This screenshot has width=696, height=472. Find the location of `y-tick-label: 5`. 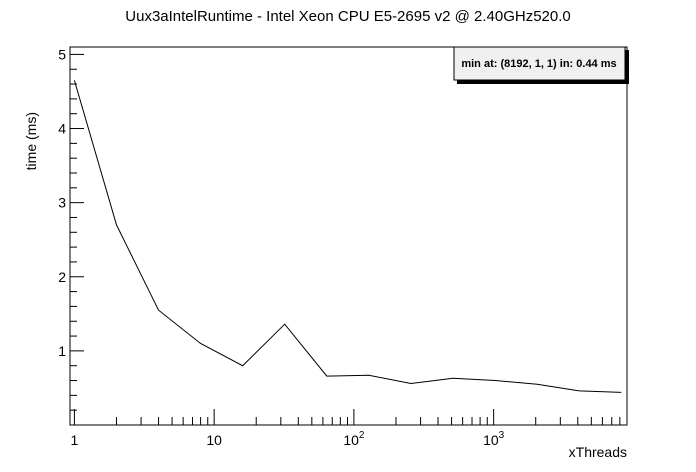

y-tick-label: 5 is located at coordinates (62, 54).